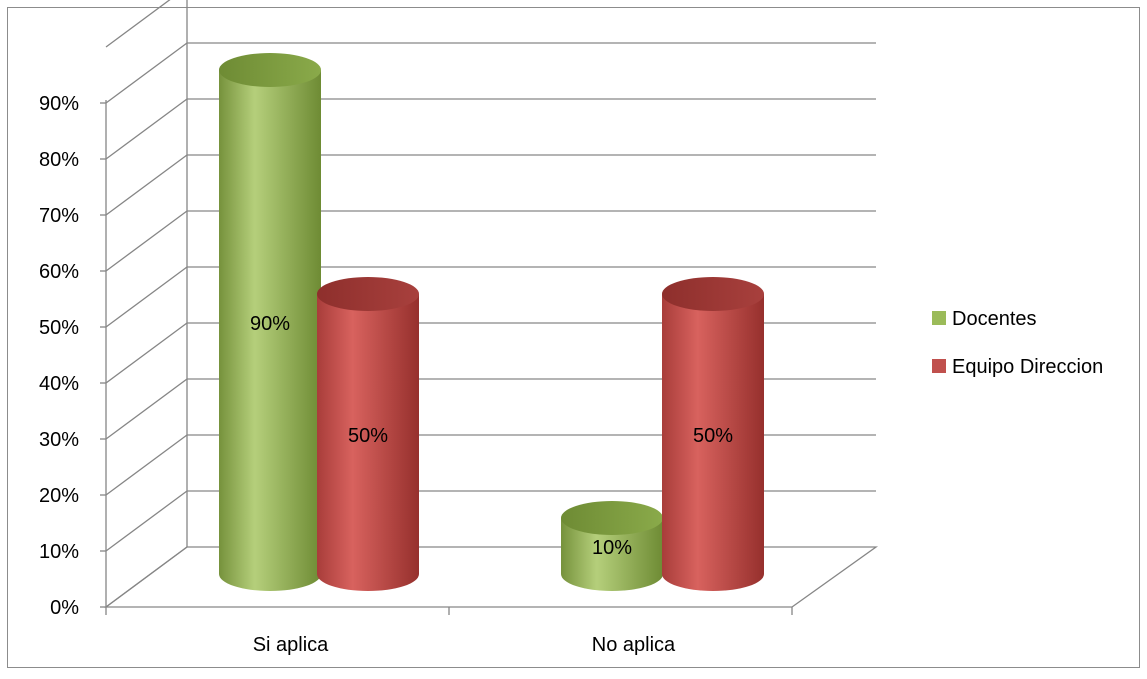 The height and width of the screenshot is (679, 1147). I want to click on legend-label: Equipo Direccion, so click(1027, 367).